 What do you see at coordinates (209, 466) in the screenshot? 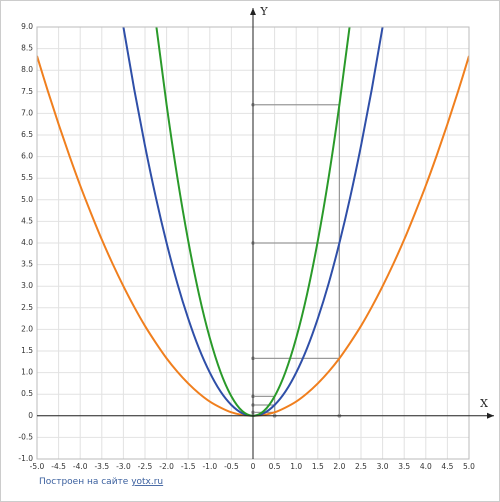
I see `x-tick-label: -1.0` at bounding box center [209, 466].